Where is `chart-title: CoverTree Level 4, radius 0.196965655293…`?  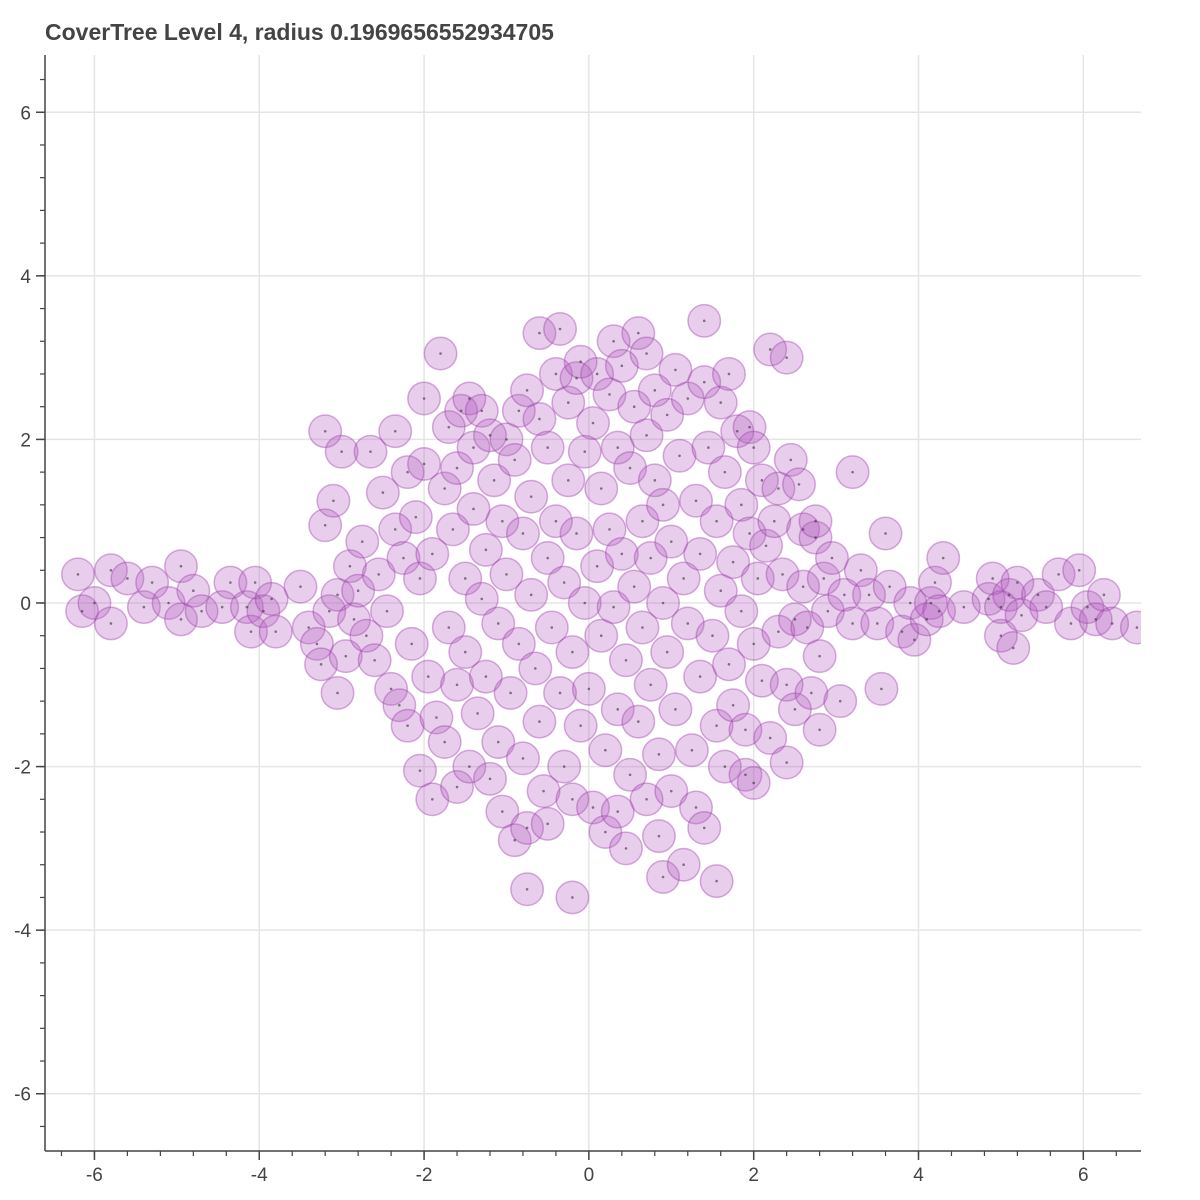
chart-title: CoverTree Level 4, radius 0.196965655293… is located at coordinates (299, 32).